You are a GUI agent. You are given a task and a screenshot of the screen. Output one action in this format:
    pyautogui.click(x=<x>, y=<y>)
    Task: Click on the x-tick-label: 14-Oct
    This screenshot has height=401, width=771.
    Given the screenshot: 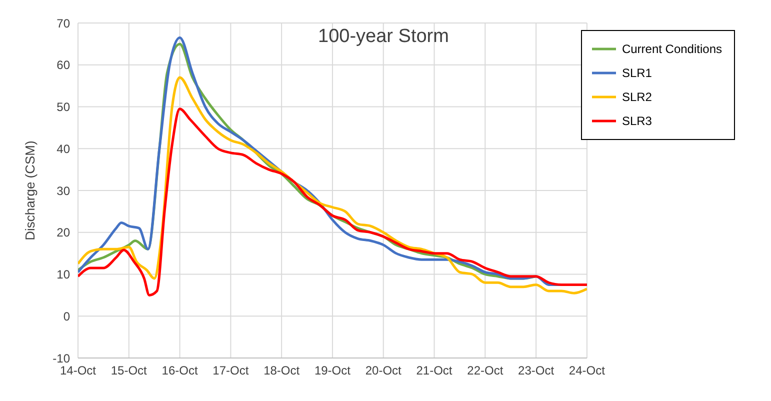 What is the action you would take?
    pyautogui.click(x=78, y=371)
    